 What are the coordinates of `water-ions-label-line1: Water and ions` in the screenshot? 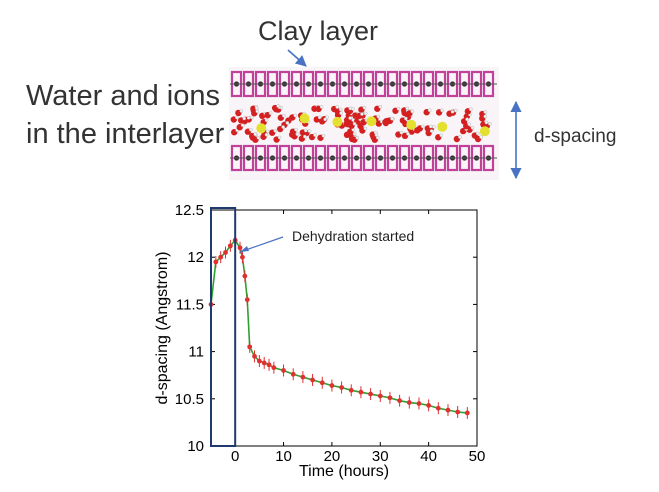 It's located at (123, 96).